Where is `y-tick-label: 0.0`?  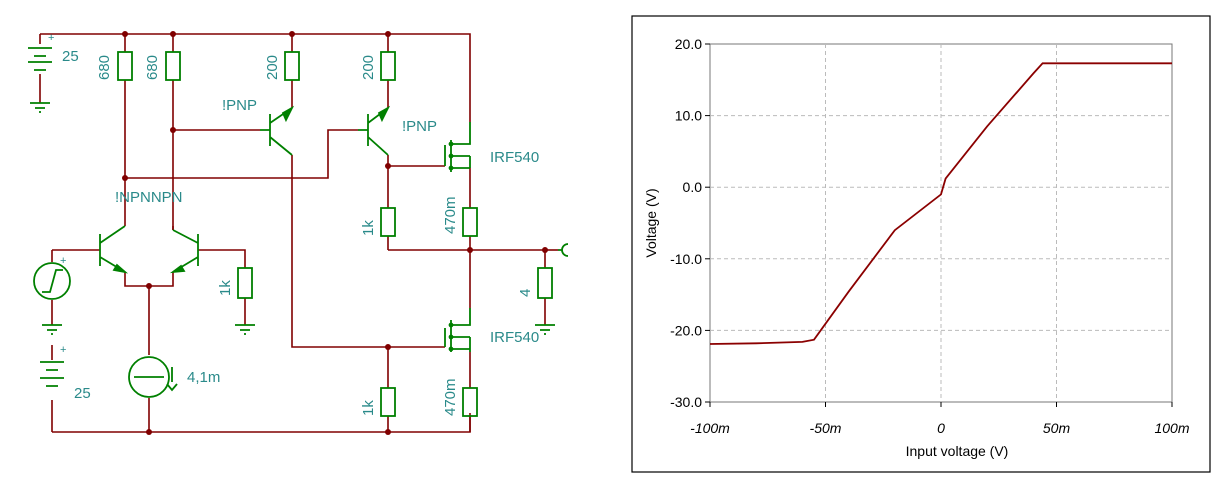 y-tick-label: 0.0 is located at coordinates (693, 187).